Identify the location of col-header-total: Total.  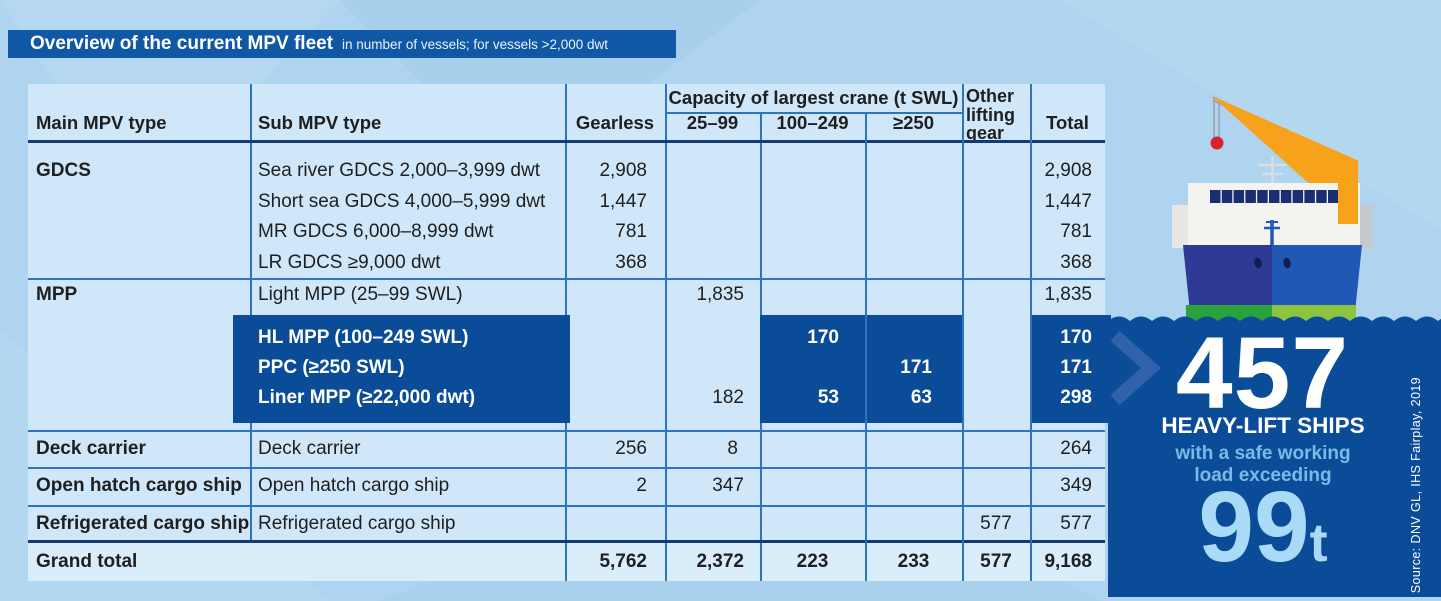
(1067, 122).